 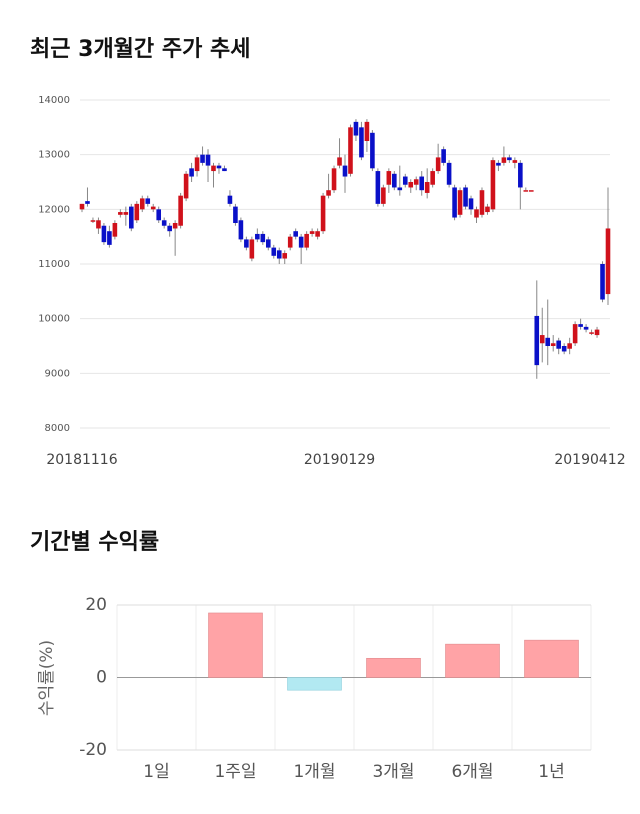 I want to click on y-tick-label: 14000, so click(x=54, y=100).